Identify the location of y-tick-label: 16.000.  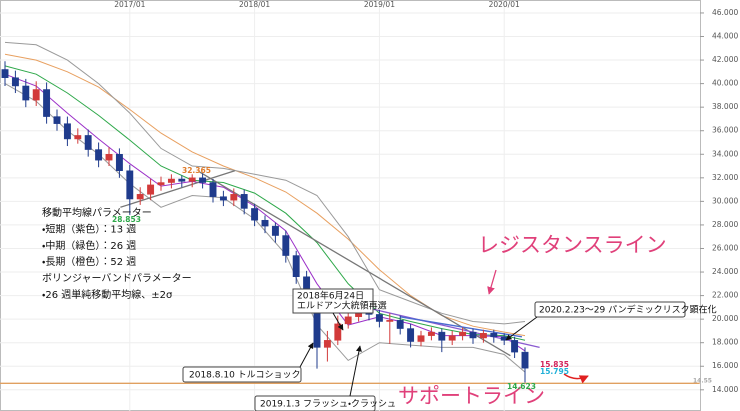
(725, 365).